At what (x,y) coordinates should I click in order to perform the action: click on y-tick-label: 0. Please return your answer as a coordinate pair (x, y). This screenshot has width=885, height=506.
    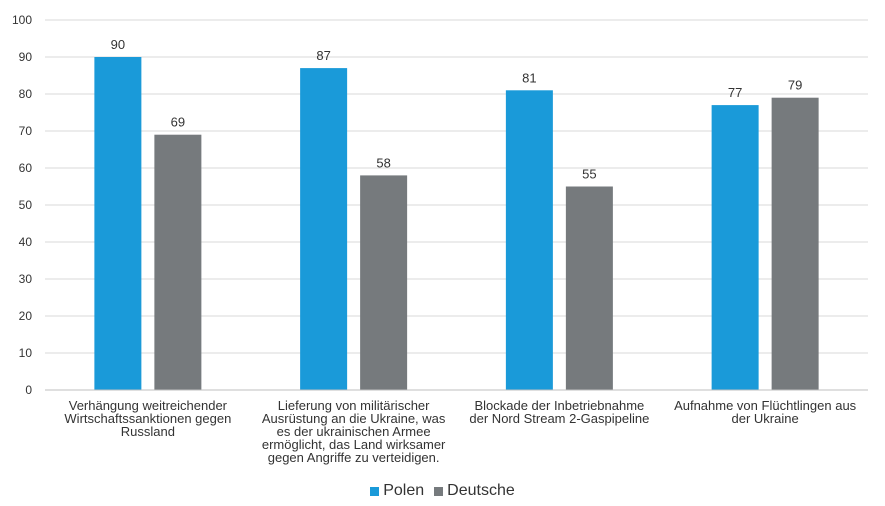
    Looking at the image, I should click on (28, 390).